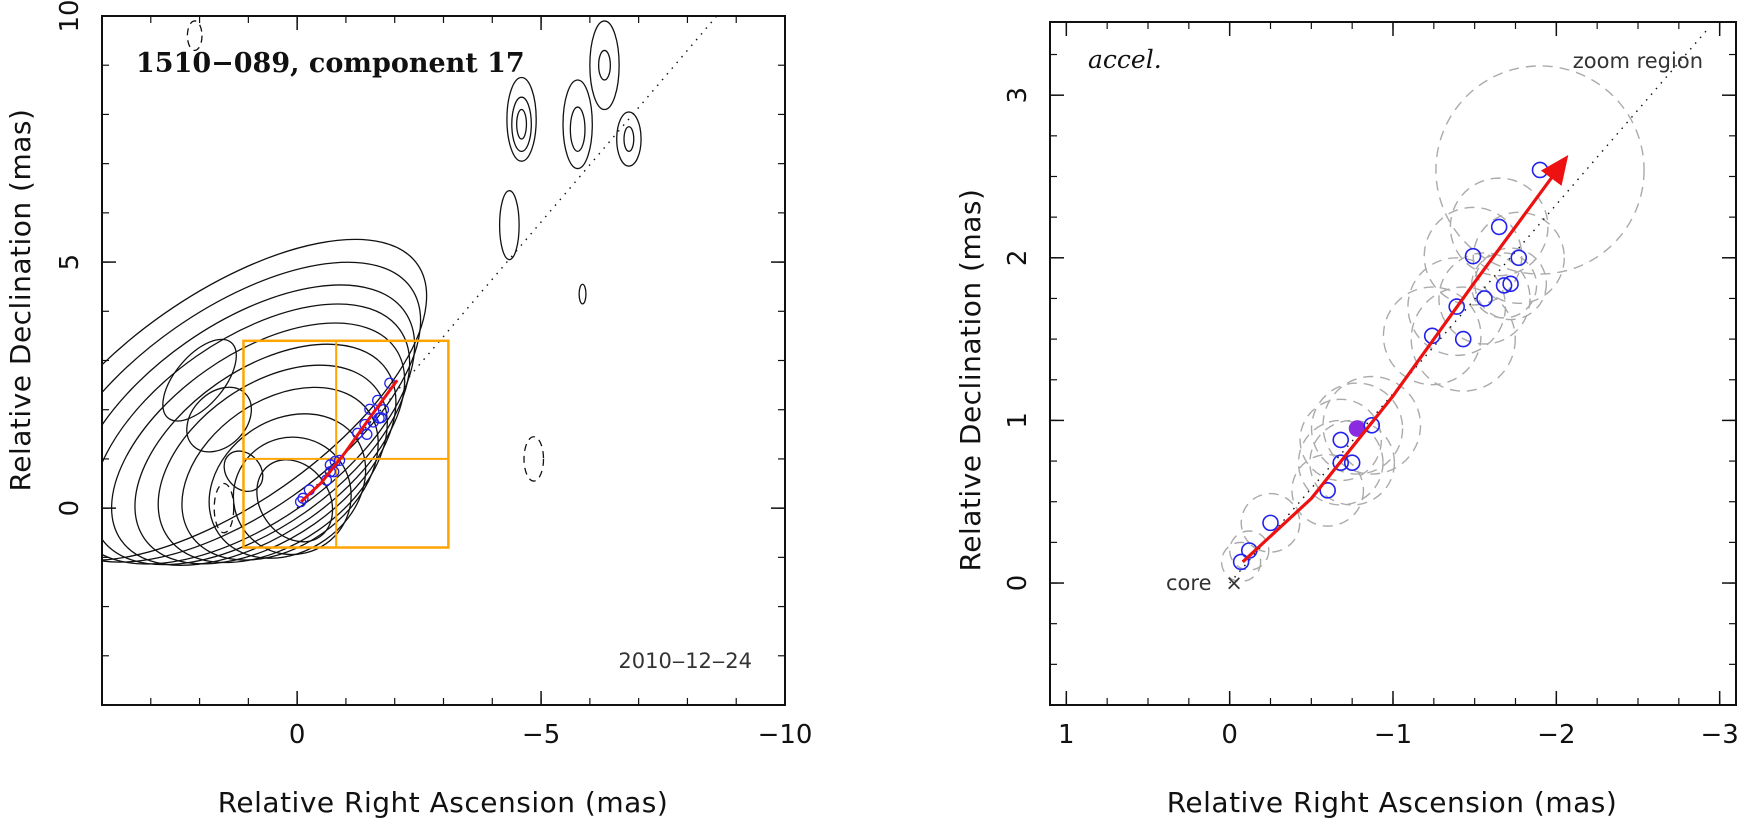 The width and height of the screenshot is (1750, 824). Describe the element at coordinates (1018, 258) in the screenshot. I see `y-tick-label: 2` at that location.